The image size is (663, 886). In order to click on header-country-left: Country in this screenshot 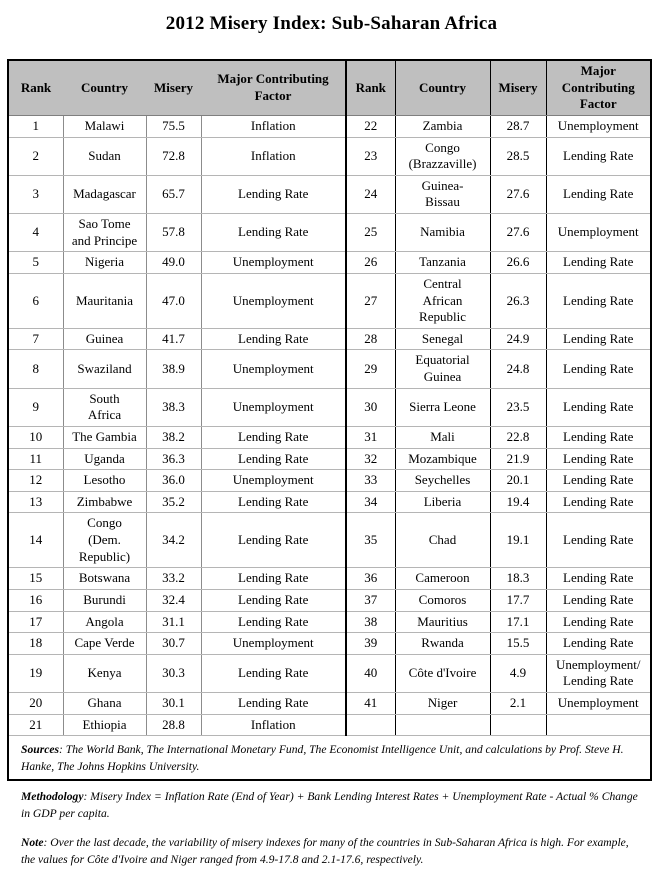, I will do `click(104, 88)`.